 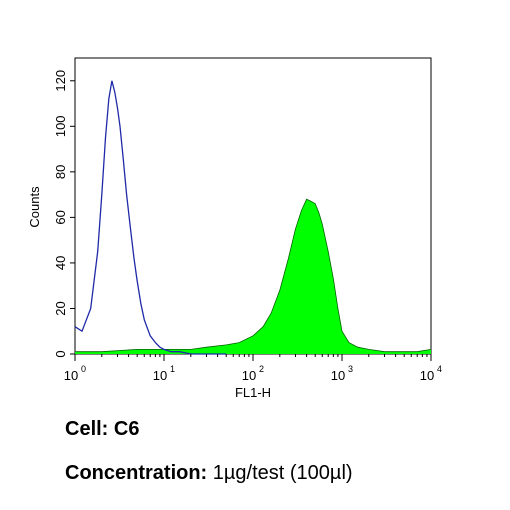 I want to click on x-tick-exponent: 3, so click(x=350, y=369).